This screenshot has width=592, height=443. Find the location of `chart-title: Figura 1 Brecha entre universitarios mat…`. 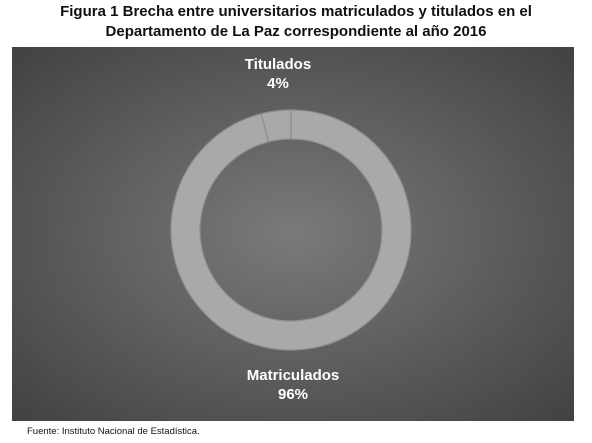

chart-title: Figura 1 Brecha entre universitarios mat… is located at coordinates (296, 22).